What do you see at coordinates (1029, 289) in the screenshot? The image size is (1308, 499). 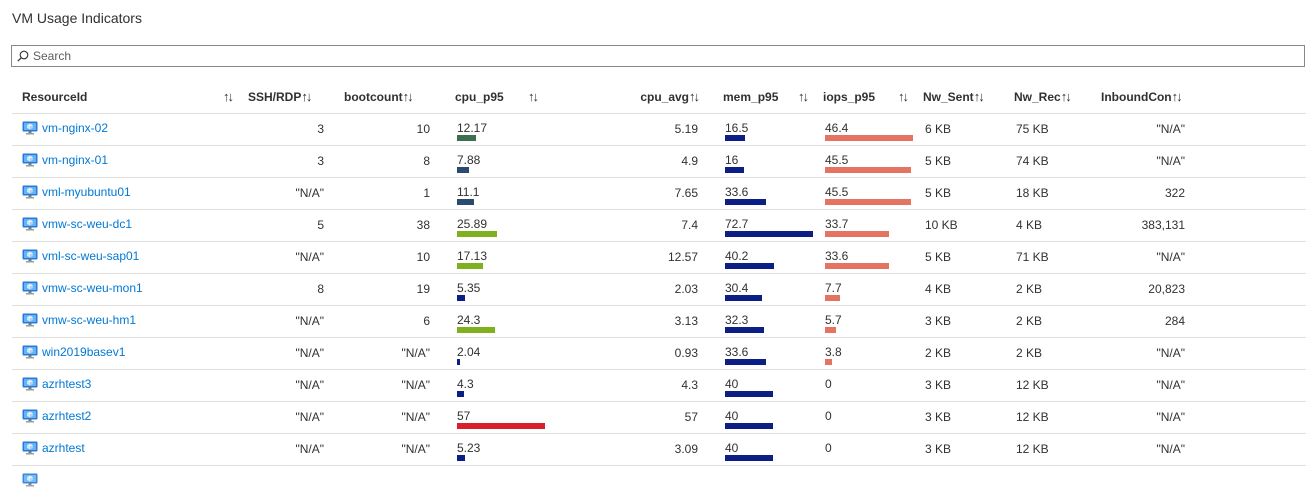 I see `nw-rec-cell: 2 KB` at bounding box center [1029, 289].